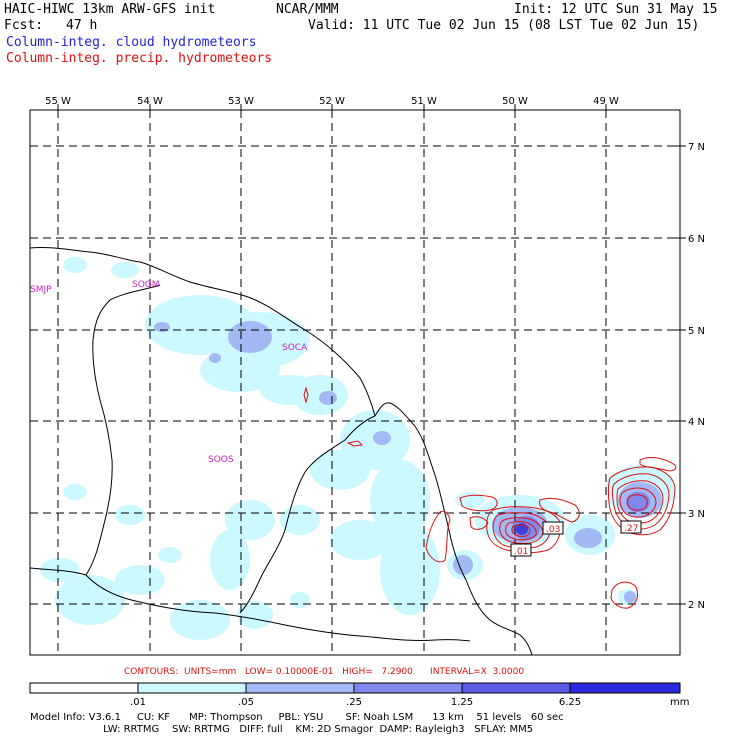 The image size is (740, 740). I want to click on border-west, so click(95, 430).